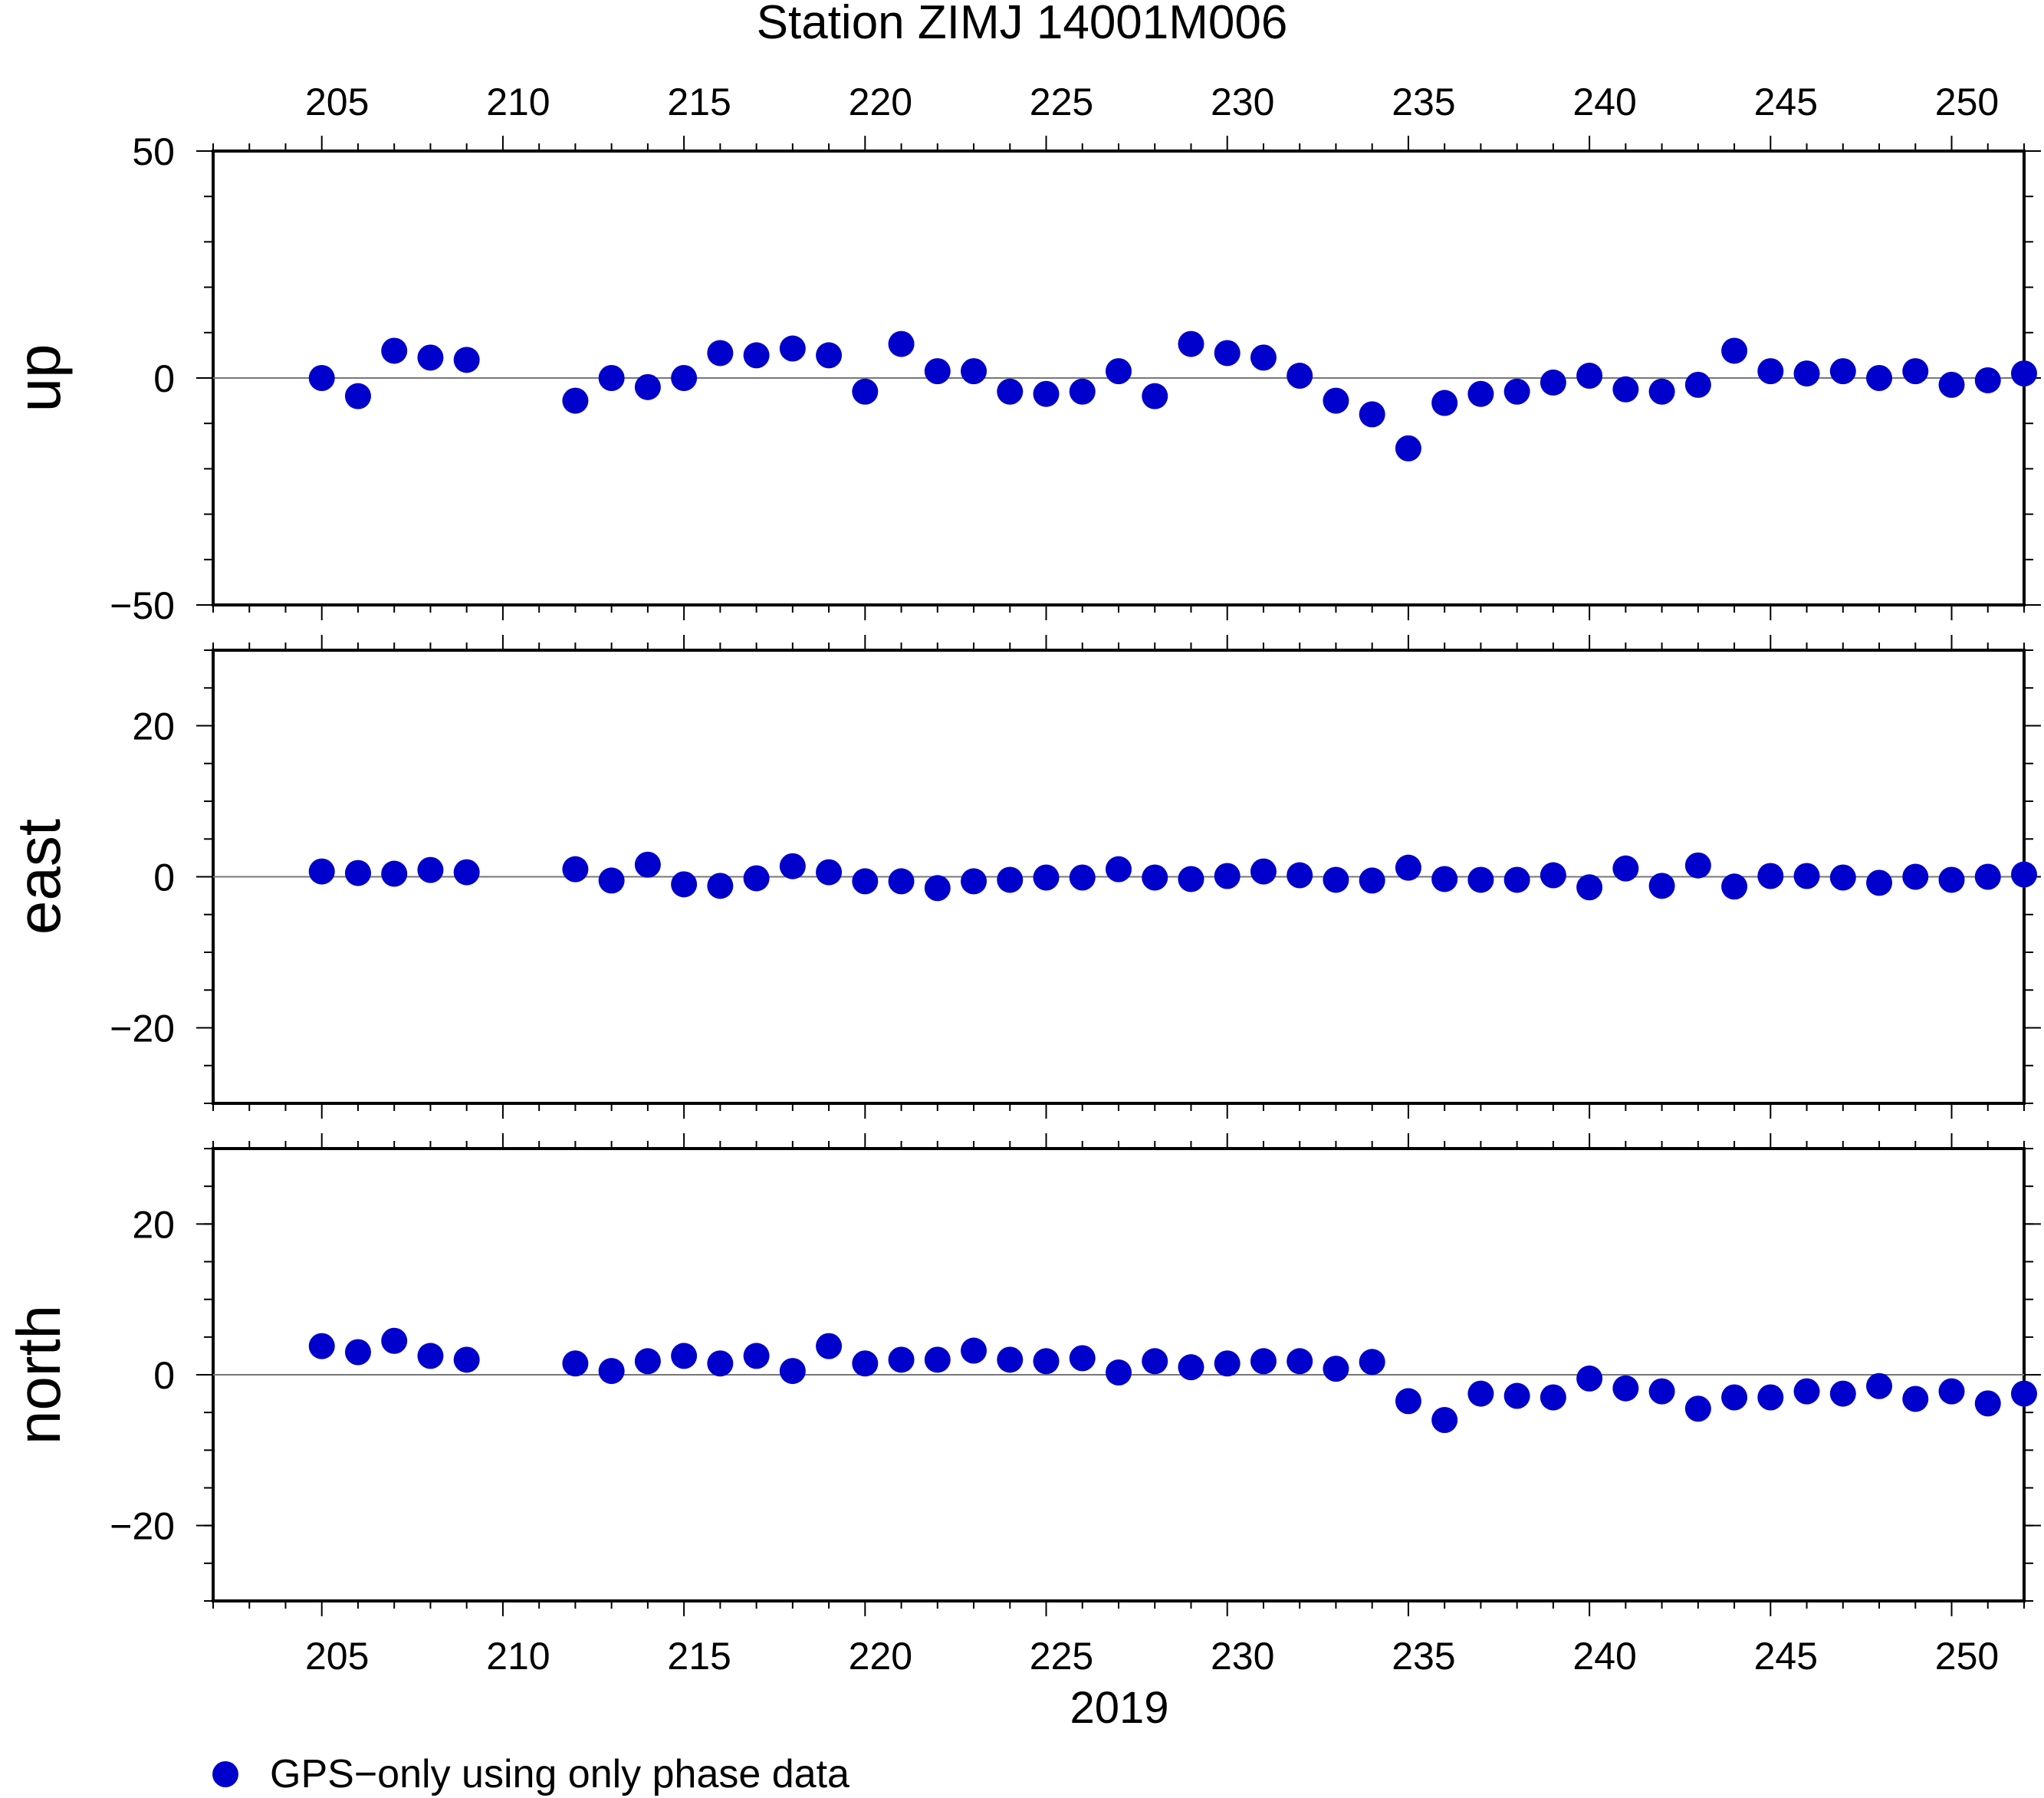  Describe the element at coordinates (1242, 102) in the screenshot. I see `x-tick-label-top: 230` at that location.